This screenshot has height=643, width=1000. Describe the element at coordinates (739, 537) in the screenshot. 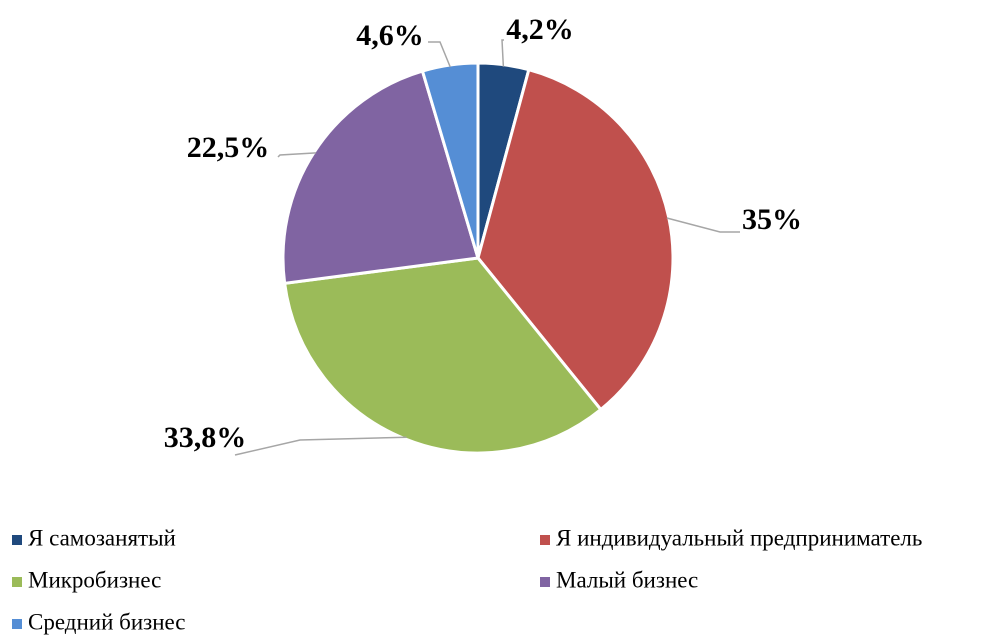

I see `legend-label: Я индивидуальный предприниматель` at that location.